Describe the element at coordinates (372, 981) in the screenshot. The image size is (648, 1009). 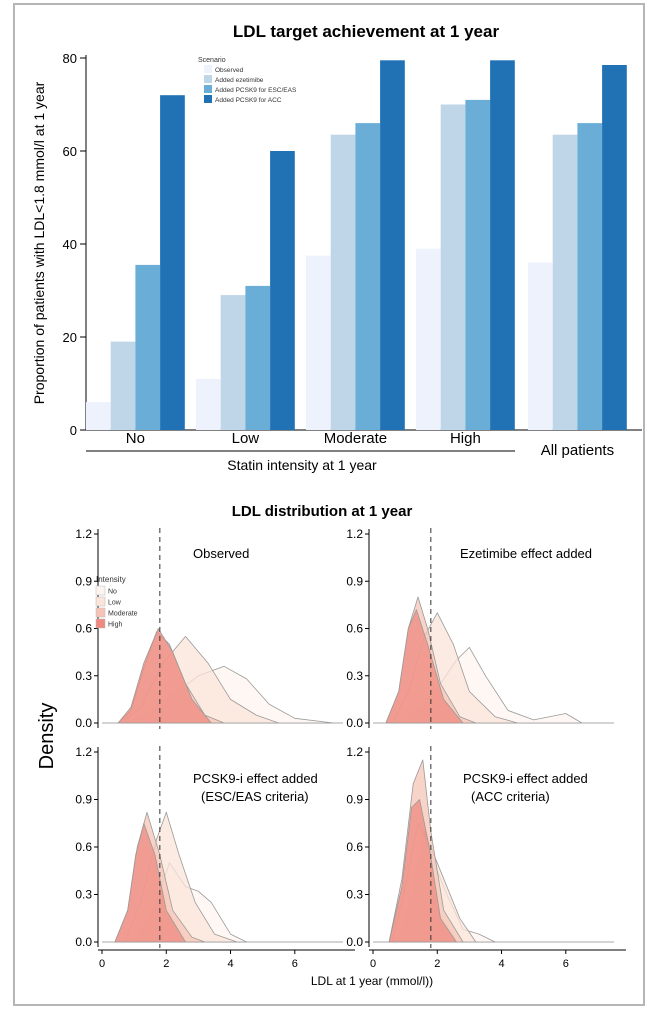
I see `density-chart-xlabel: LDL at 1 year (mmol/l))` at that location.